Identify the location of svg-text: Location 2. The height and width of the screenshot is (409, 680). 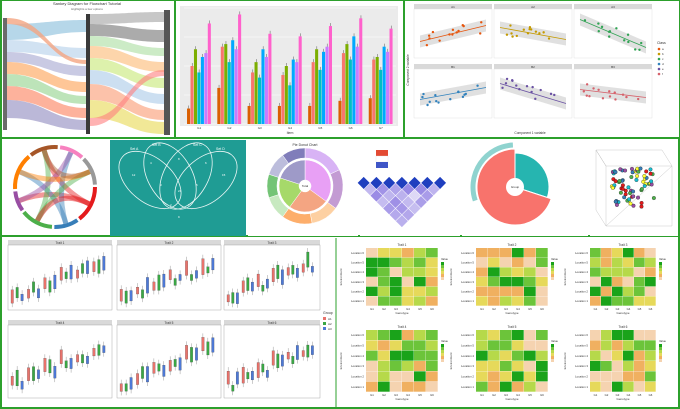
(581, 377).